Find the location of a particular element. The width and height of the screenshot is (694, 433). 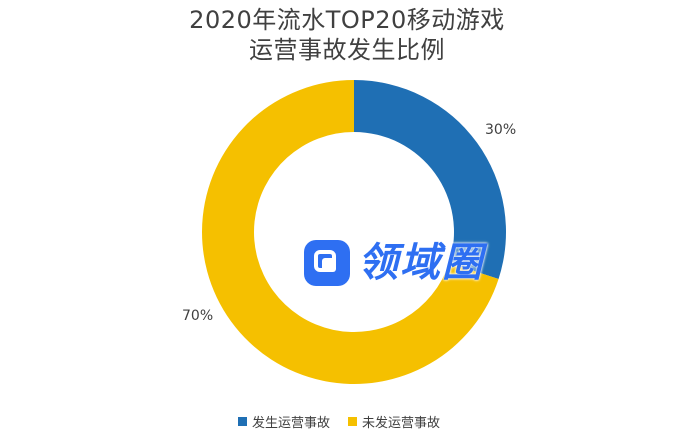

chart-title-line2: 运营事故发生比例 is located at coordinates (347, 50).